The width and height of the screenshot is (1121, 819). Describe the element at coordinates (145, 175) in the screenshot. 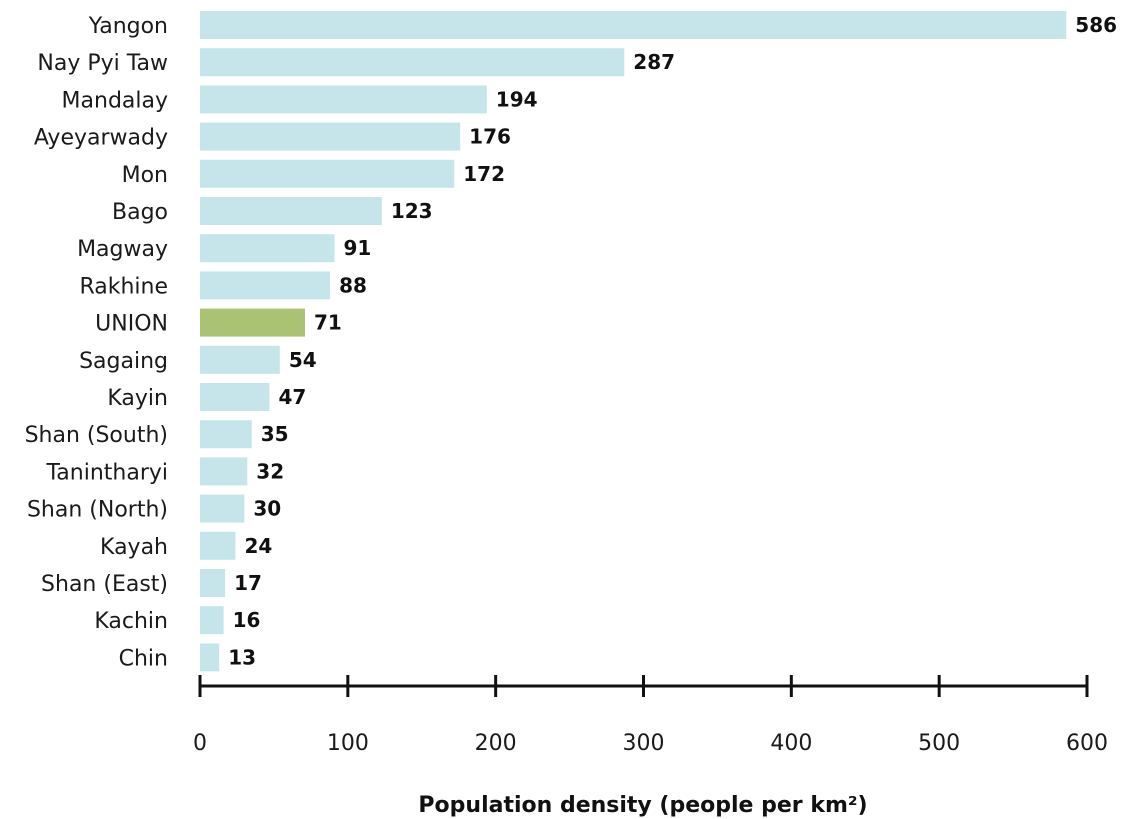

I see `category-label-mon: Mon` at that location.